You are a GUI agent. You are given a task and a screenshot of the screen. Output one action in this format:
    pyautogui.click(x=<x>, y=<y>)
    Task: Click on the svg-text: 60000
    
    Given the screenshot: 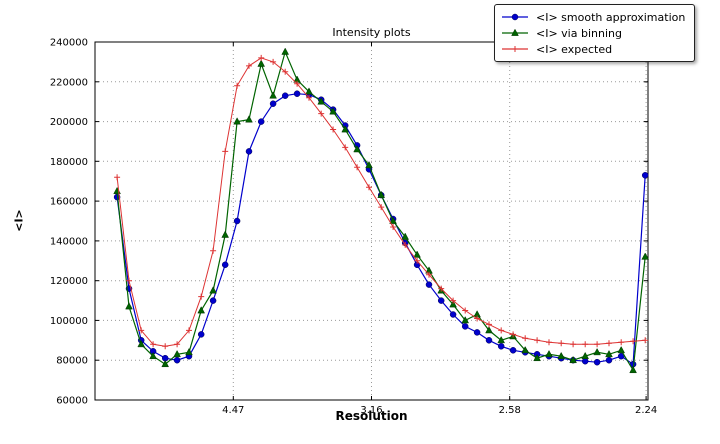 What is the action you would take?
    pyautogui.click(x=72, y=401)
    